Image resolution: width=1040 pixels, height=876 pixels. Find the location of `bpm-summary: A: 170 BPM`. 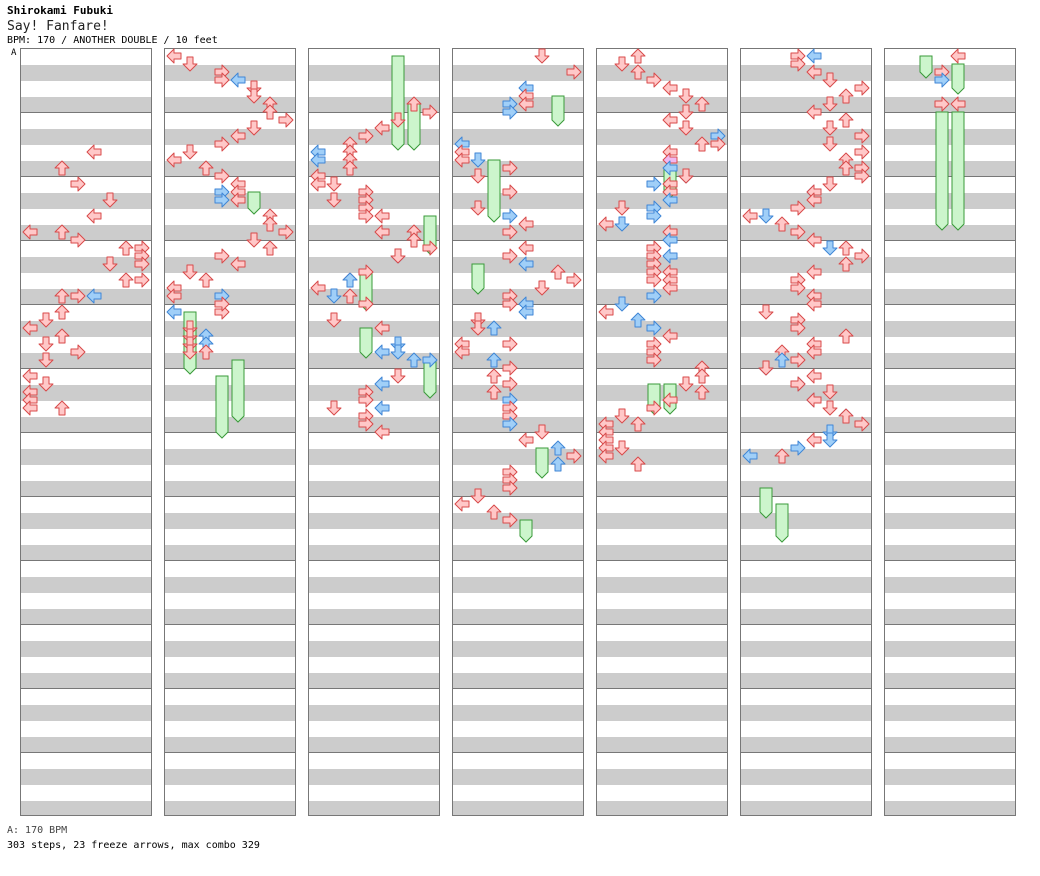

bpm-summary: A: 170 BPM is located at coordinates (37, 830).